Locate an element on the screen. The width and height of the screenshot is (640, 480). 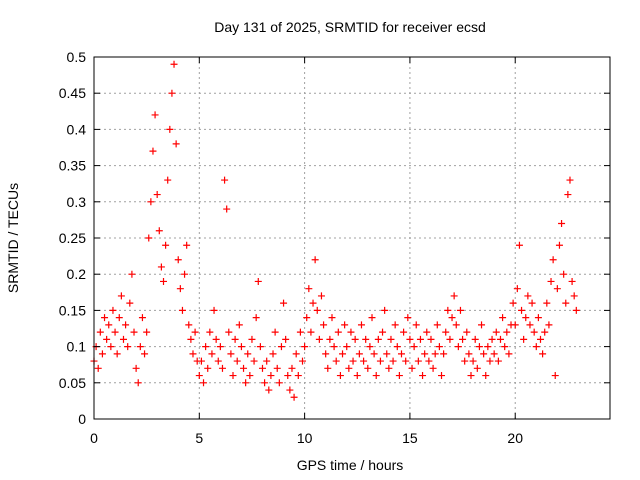
x-tick-label: 10 is located at coordinates (305, 438).